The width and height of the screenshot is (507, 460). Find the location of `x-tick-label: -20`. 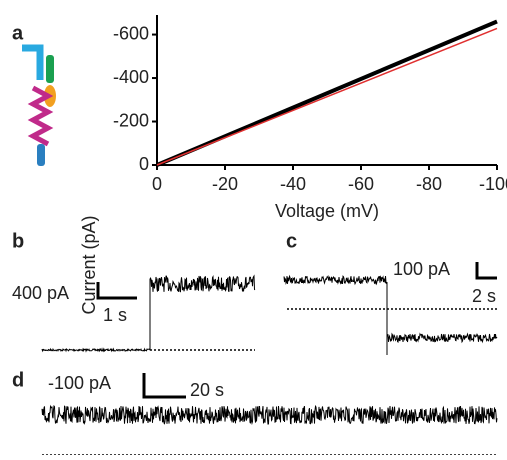

x-tick-label: -20 is located at coordinates (225, 184).